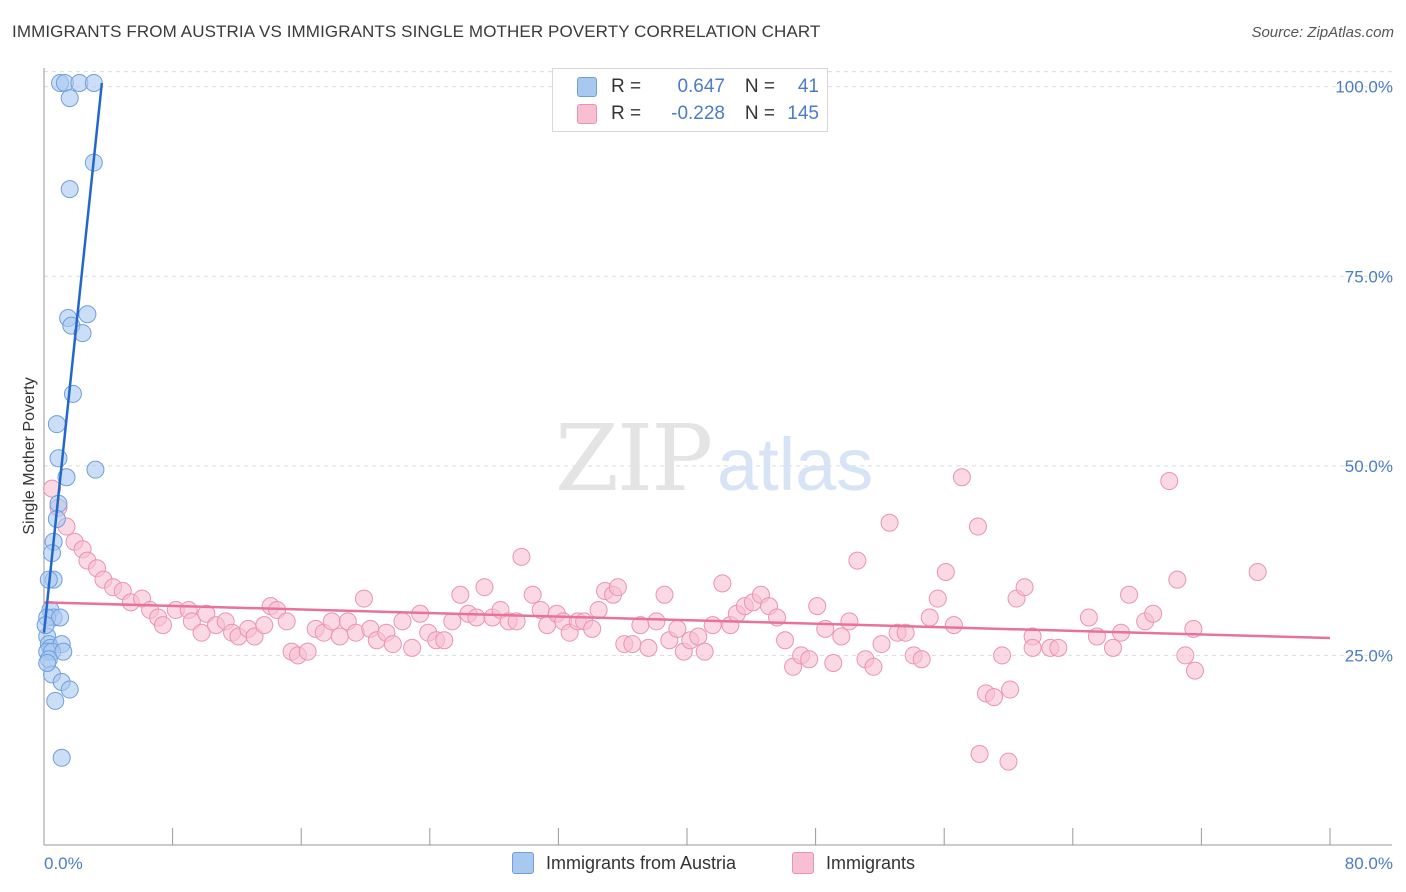  I want to click on austria-trend-line, so click(73, 357).